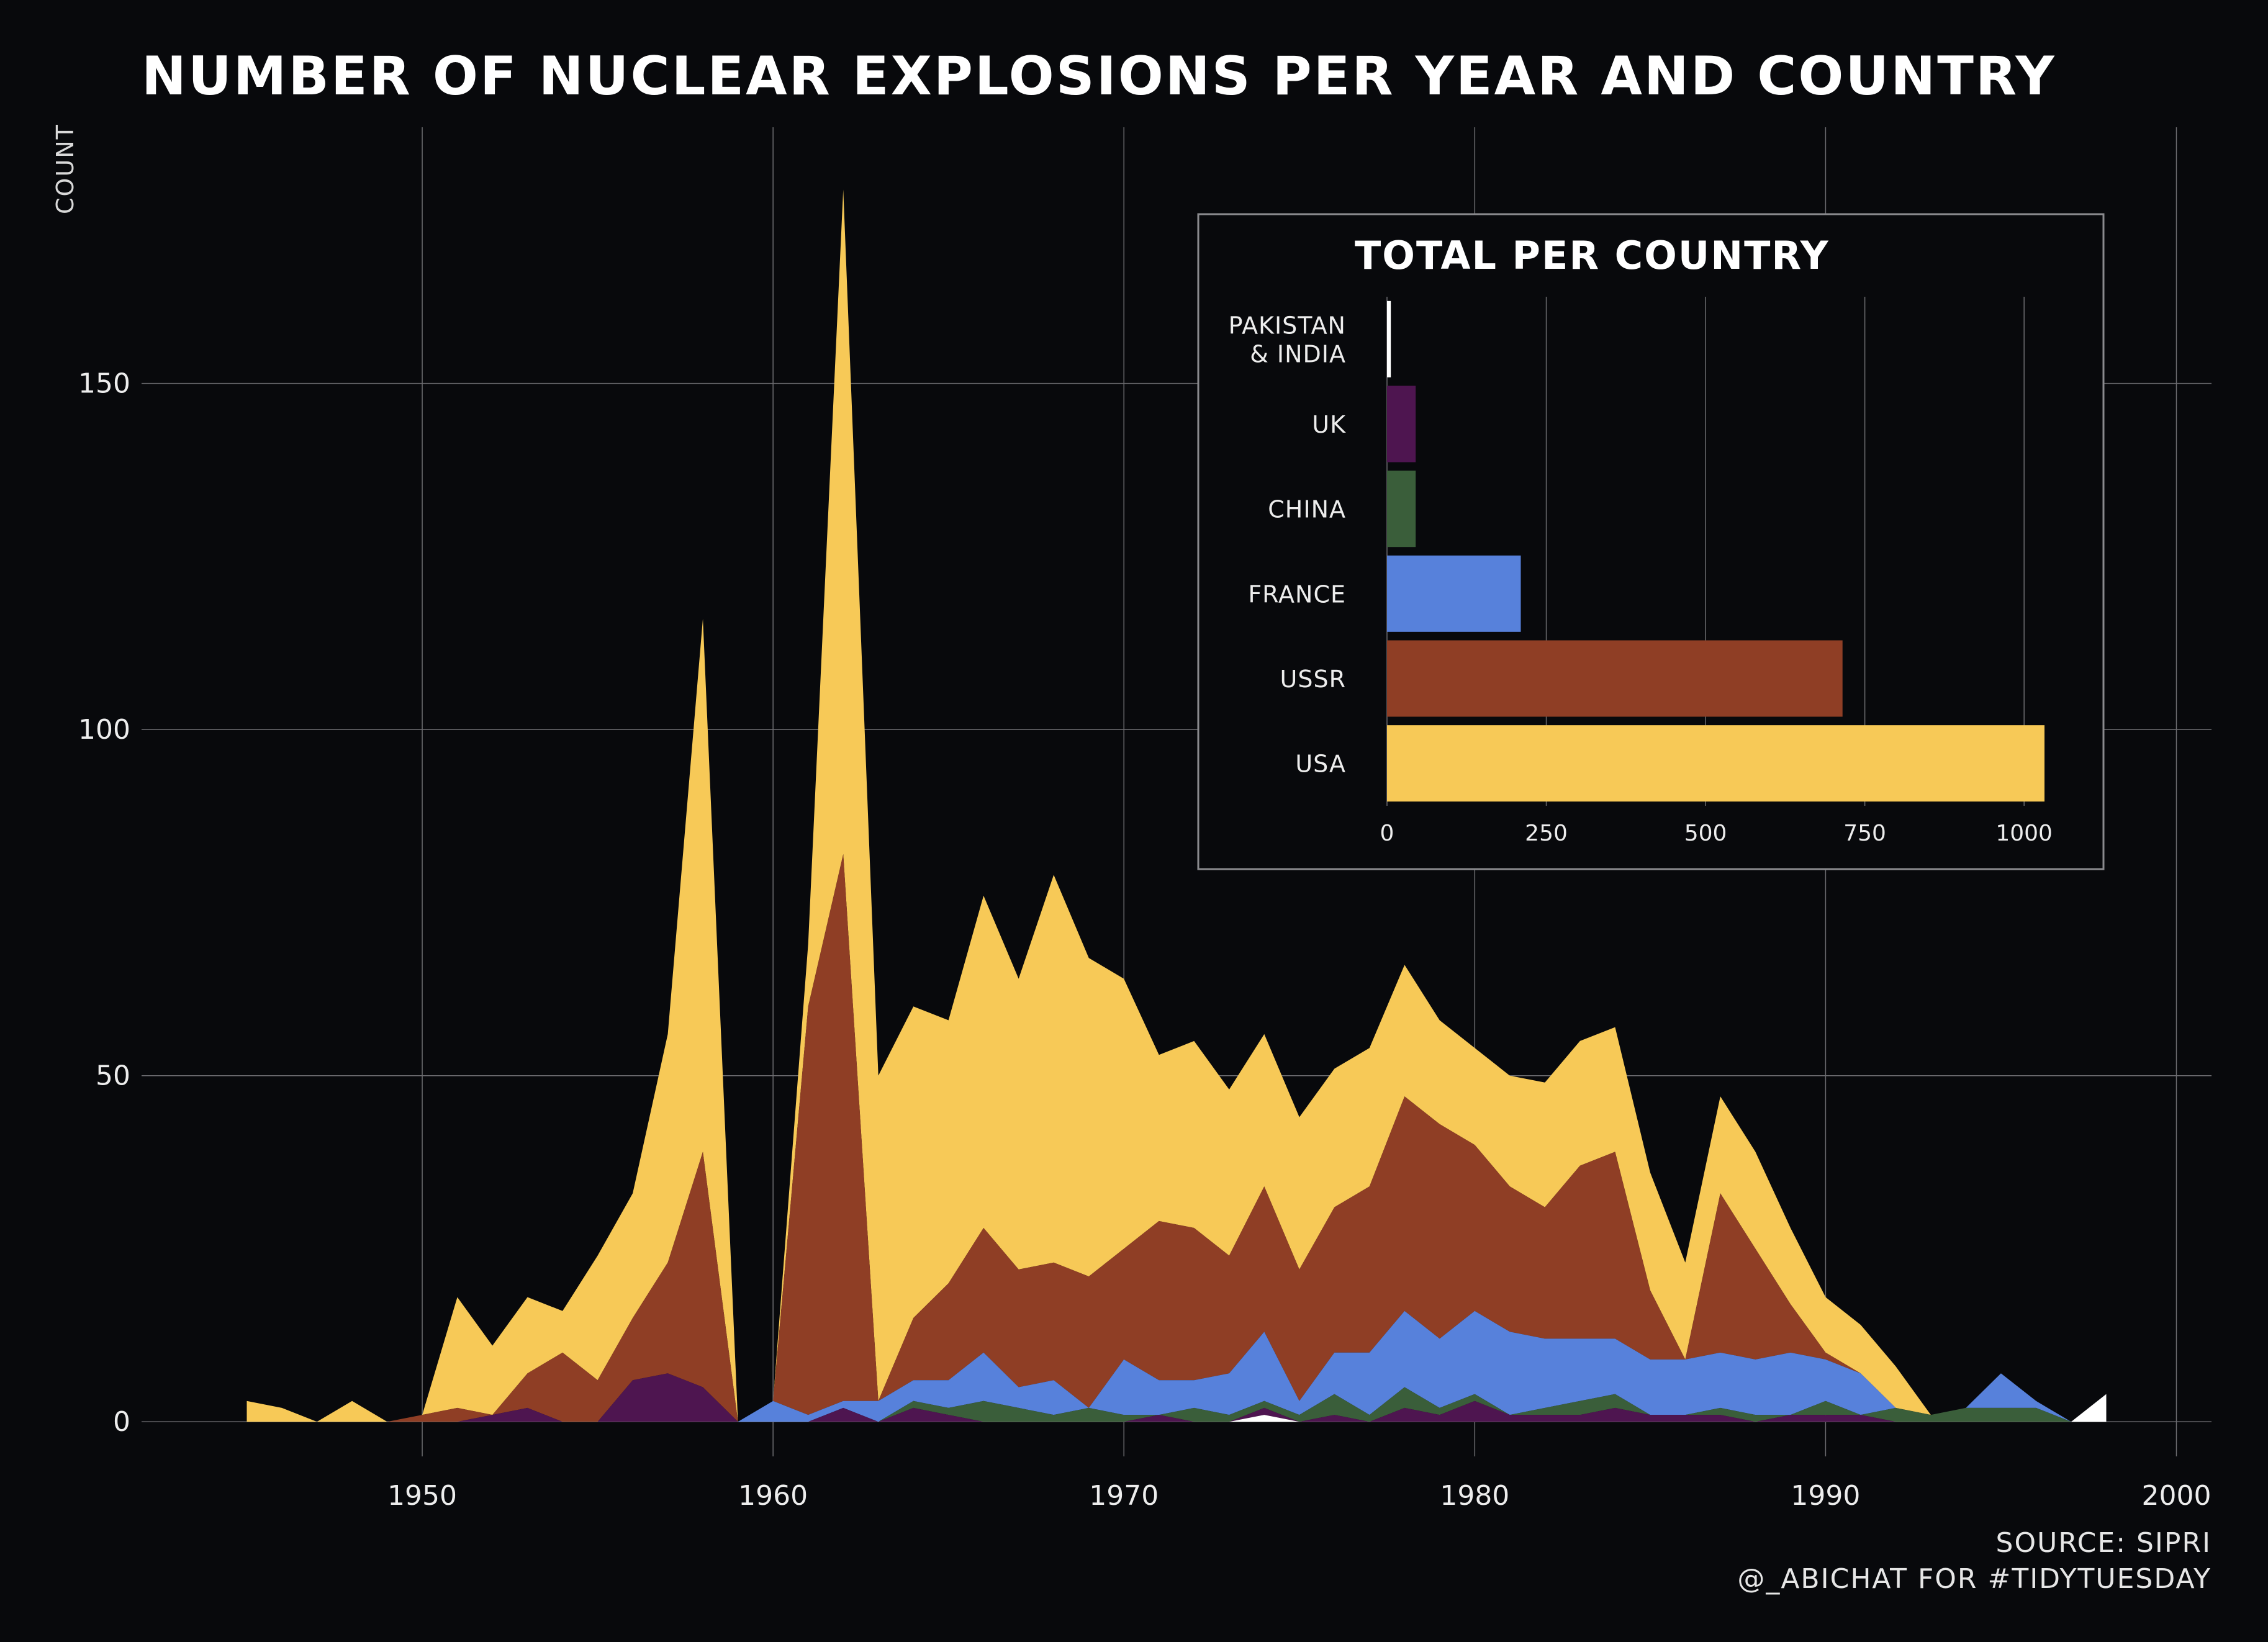  Describe the element at coordinates (1320, 764) in the screenshot. I see `category-label: USA` at that location.